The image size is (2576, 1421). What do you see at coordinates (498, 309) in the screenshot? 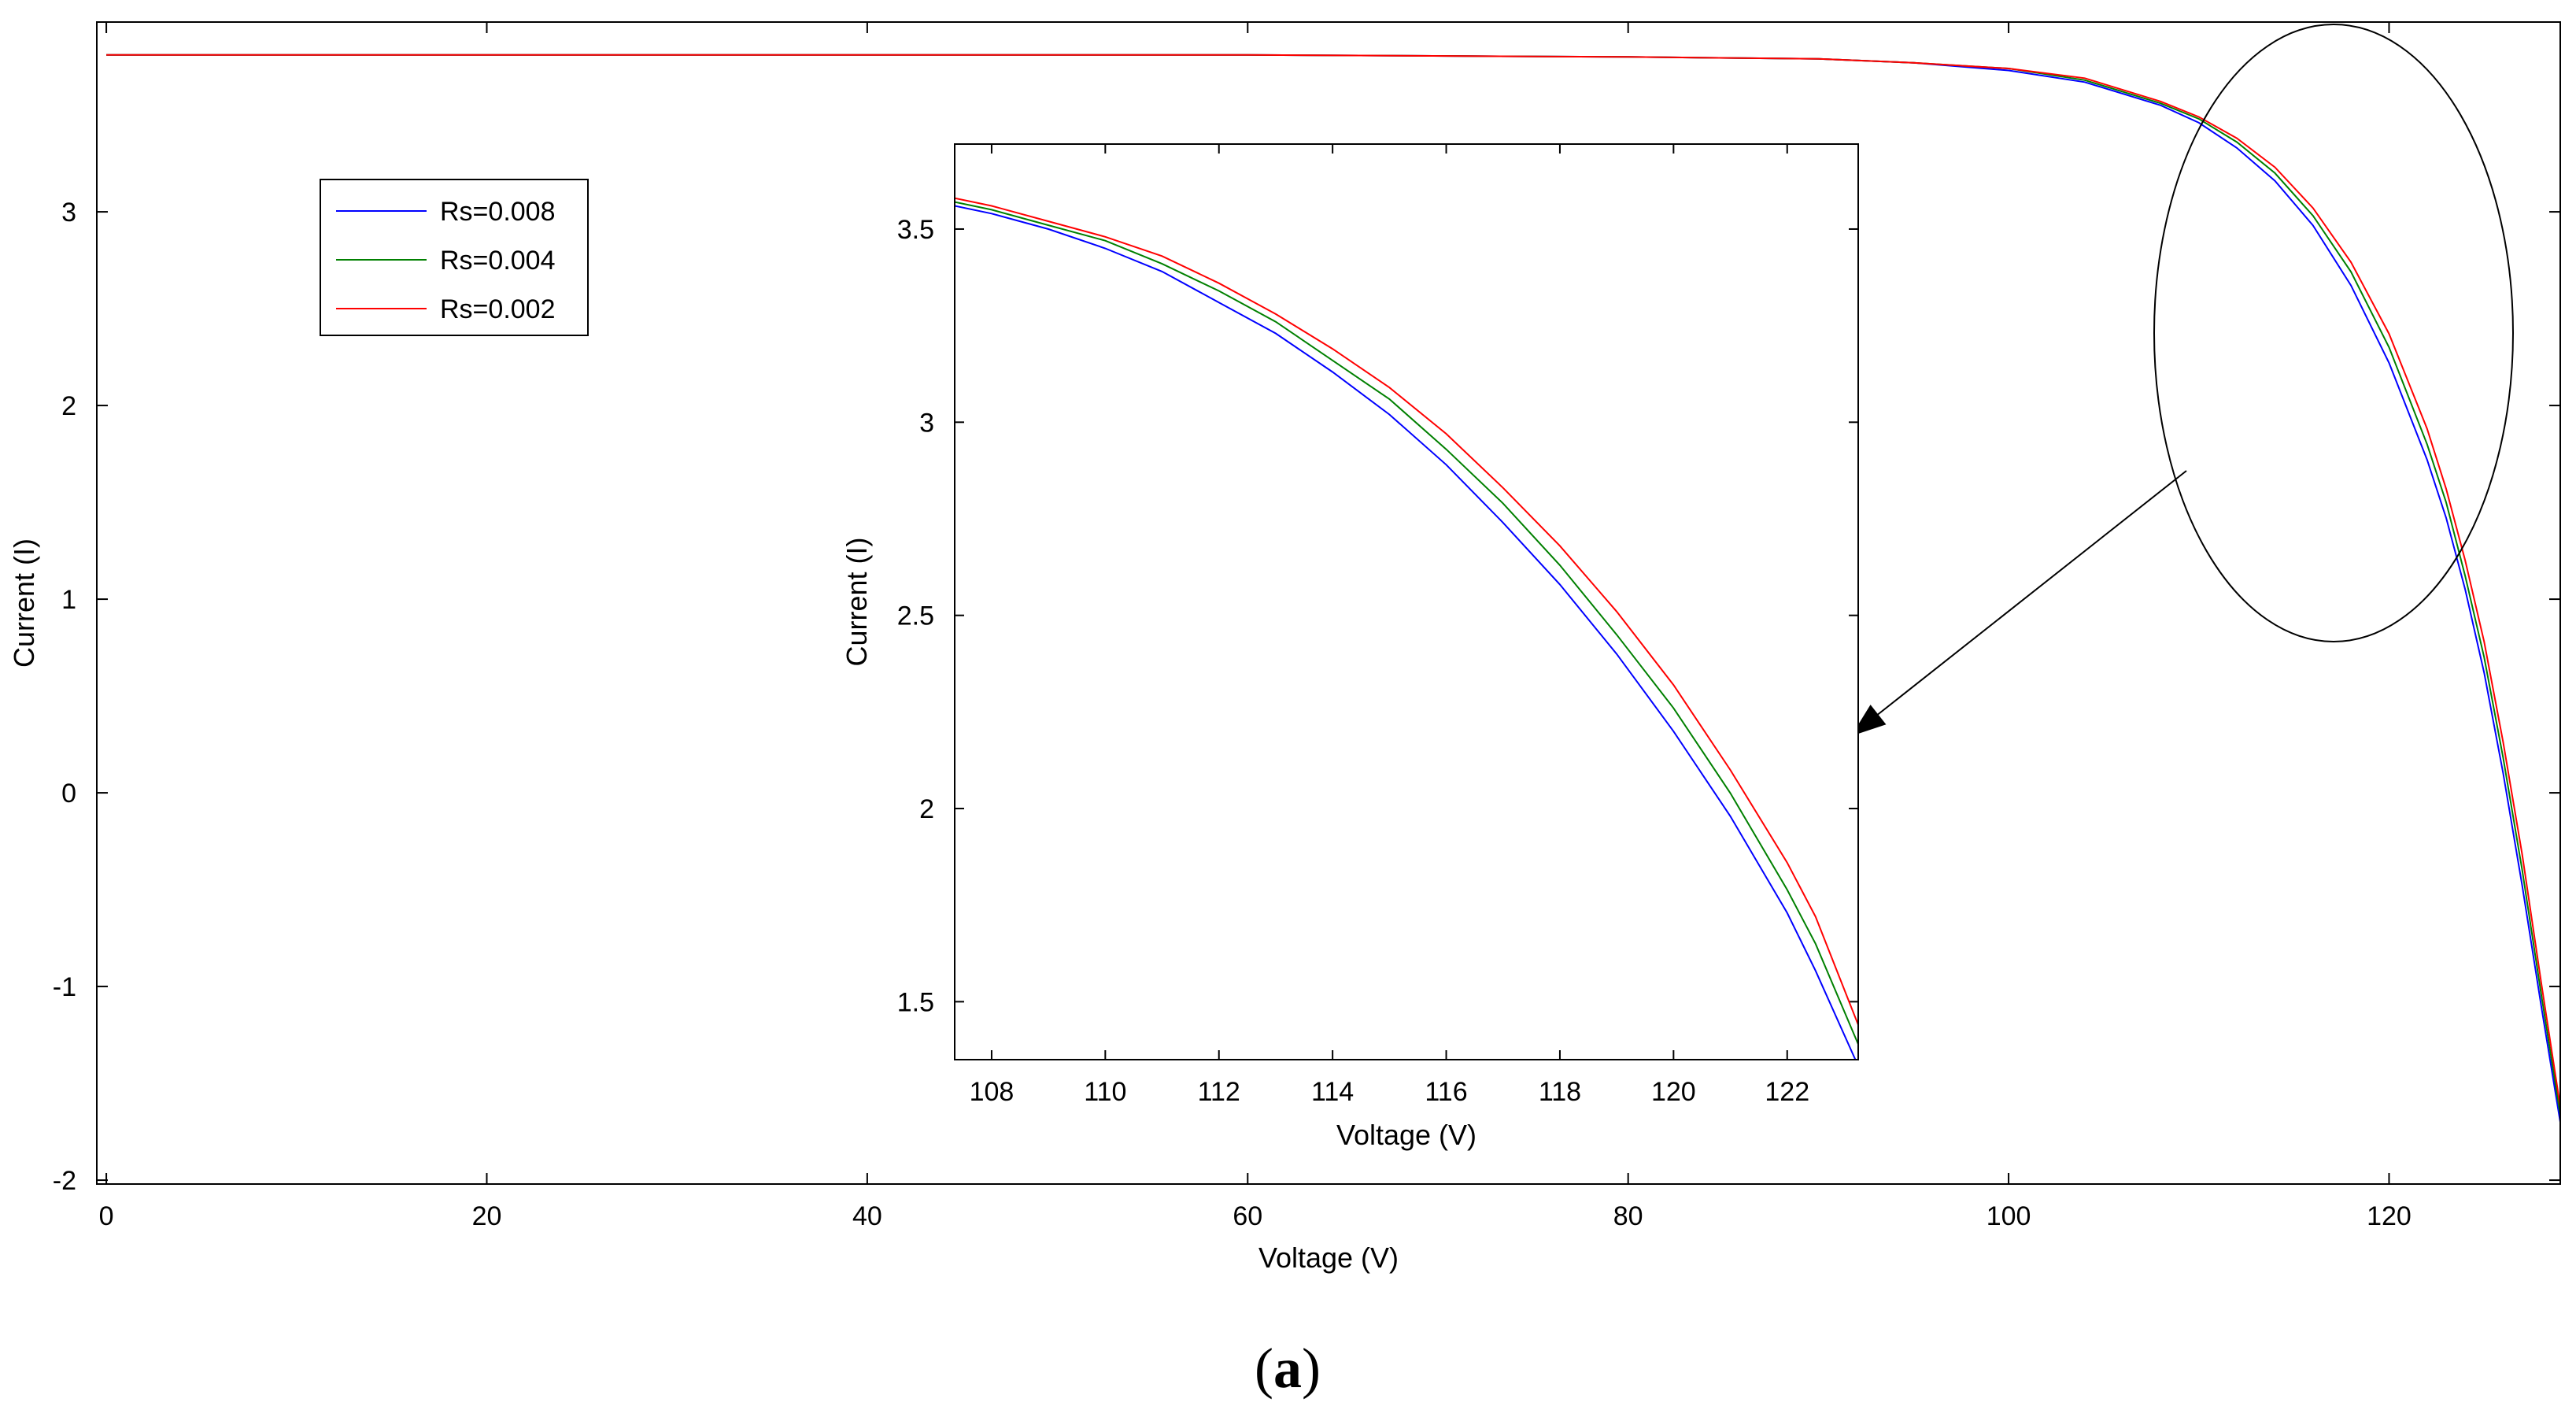
I see `legend-label: Rs=0.002` at bounding box center [498, 309].